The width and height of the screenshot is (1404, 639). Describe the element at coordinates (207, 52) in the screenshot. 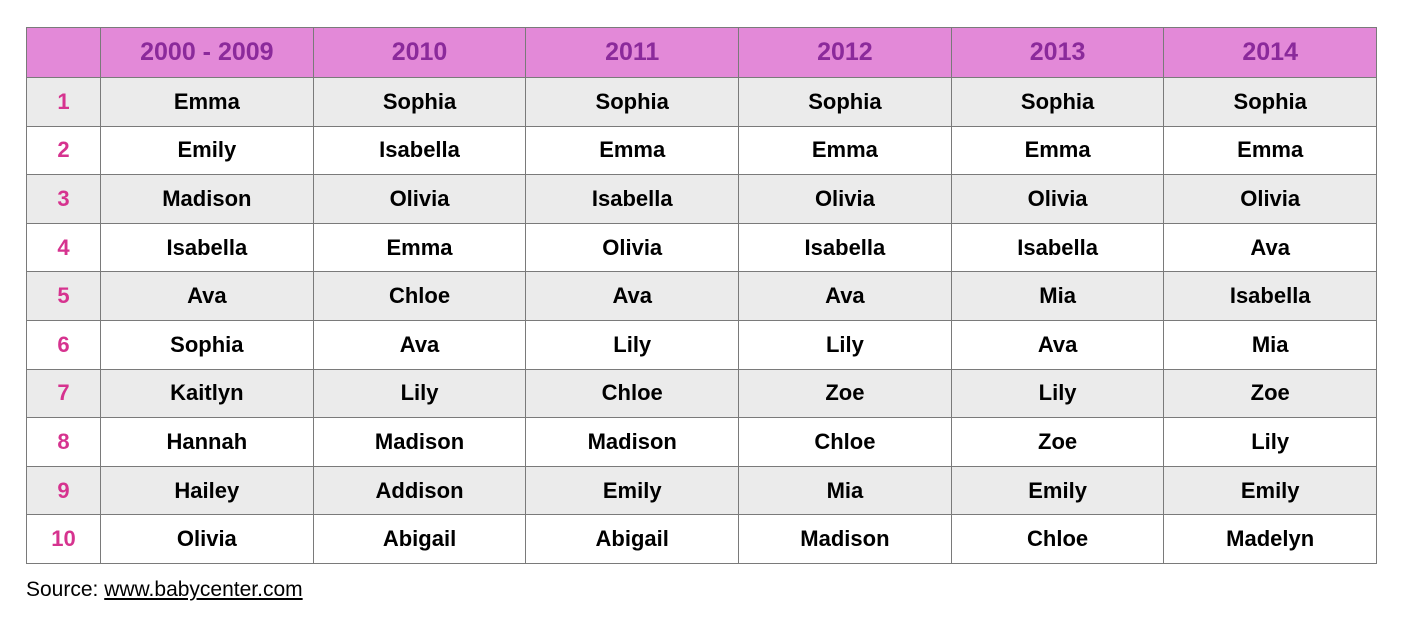

I see `header-year-cell: 2000 - 2009` at that location.